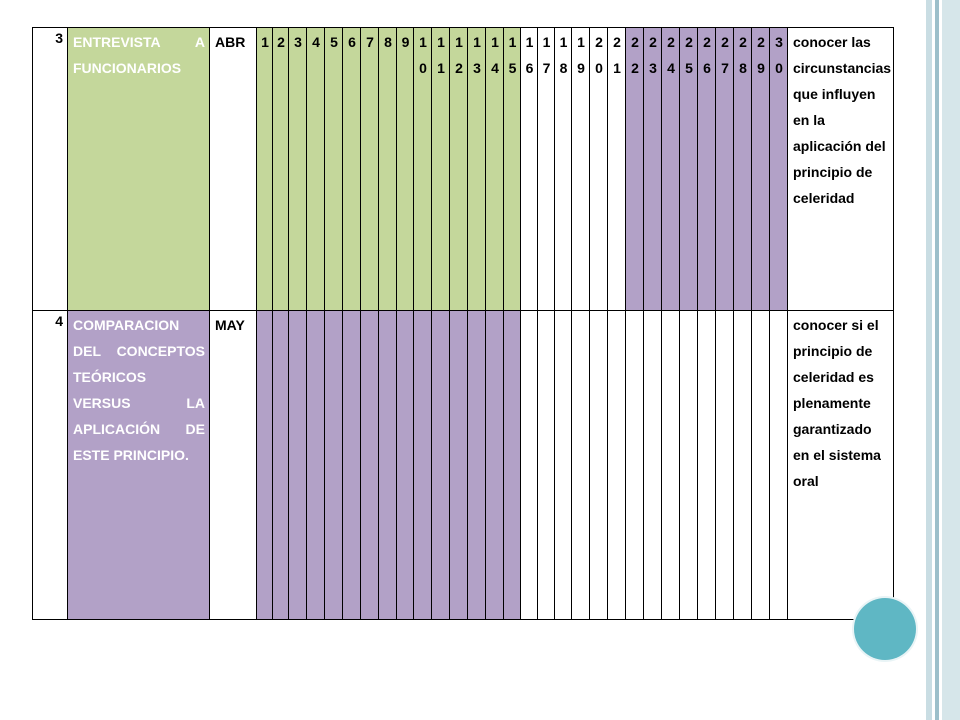  Describe the element at coordinates (405, 169) in the screenshot. I see `day-cell: 9` at that location.